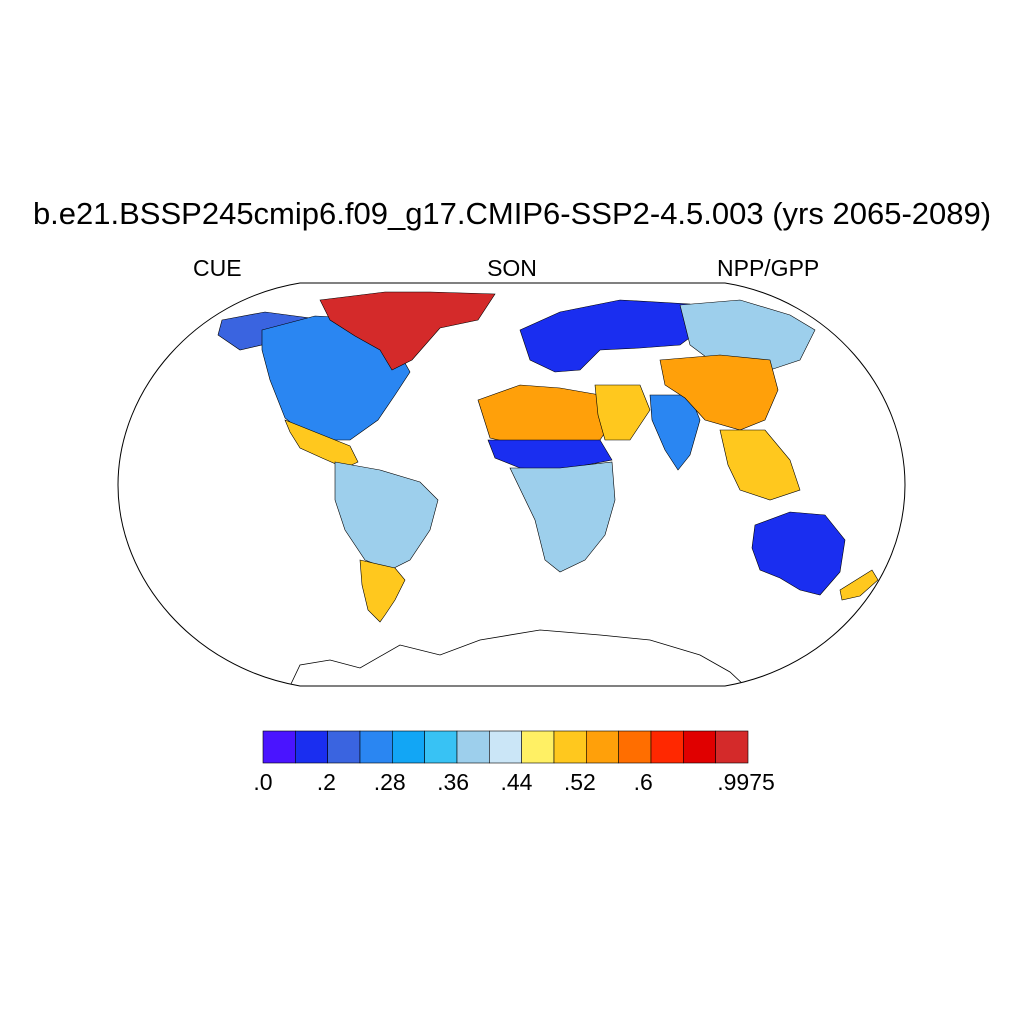 The image size is (1024, 1024). Describe the element at coordinates (516, 782) in the screenshot. I see `colorbar-tick-label: .44` at that location.